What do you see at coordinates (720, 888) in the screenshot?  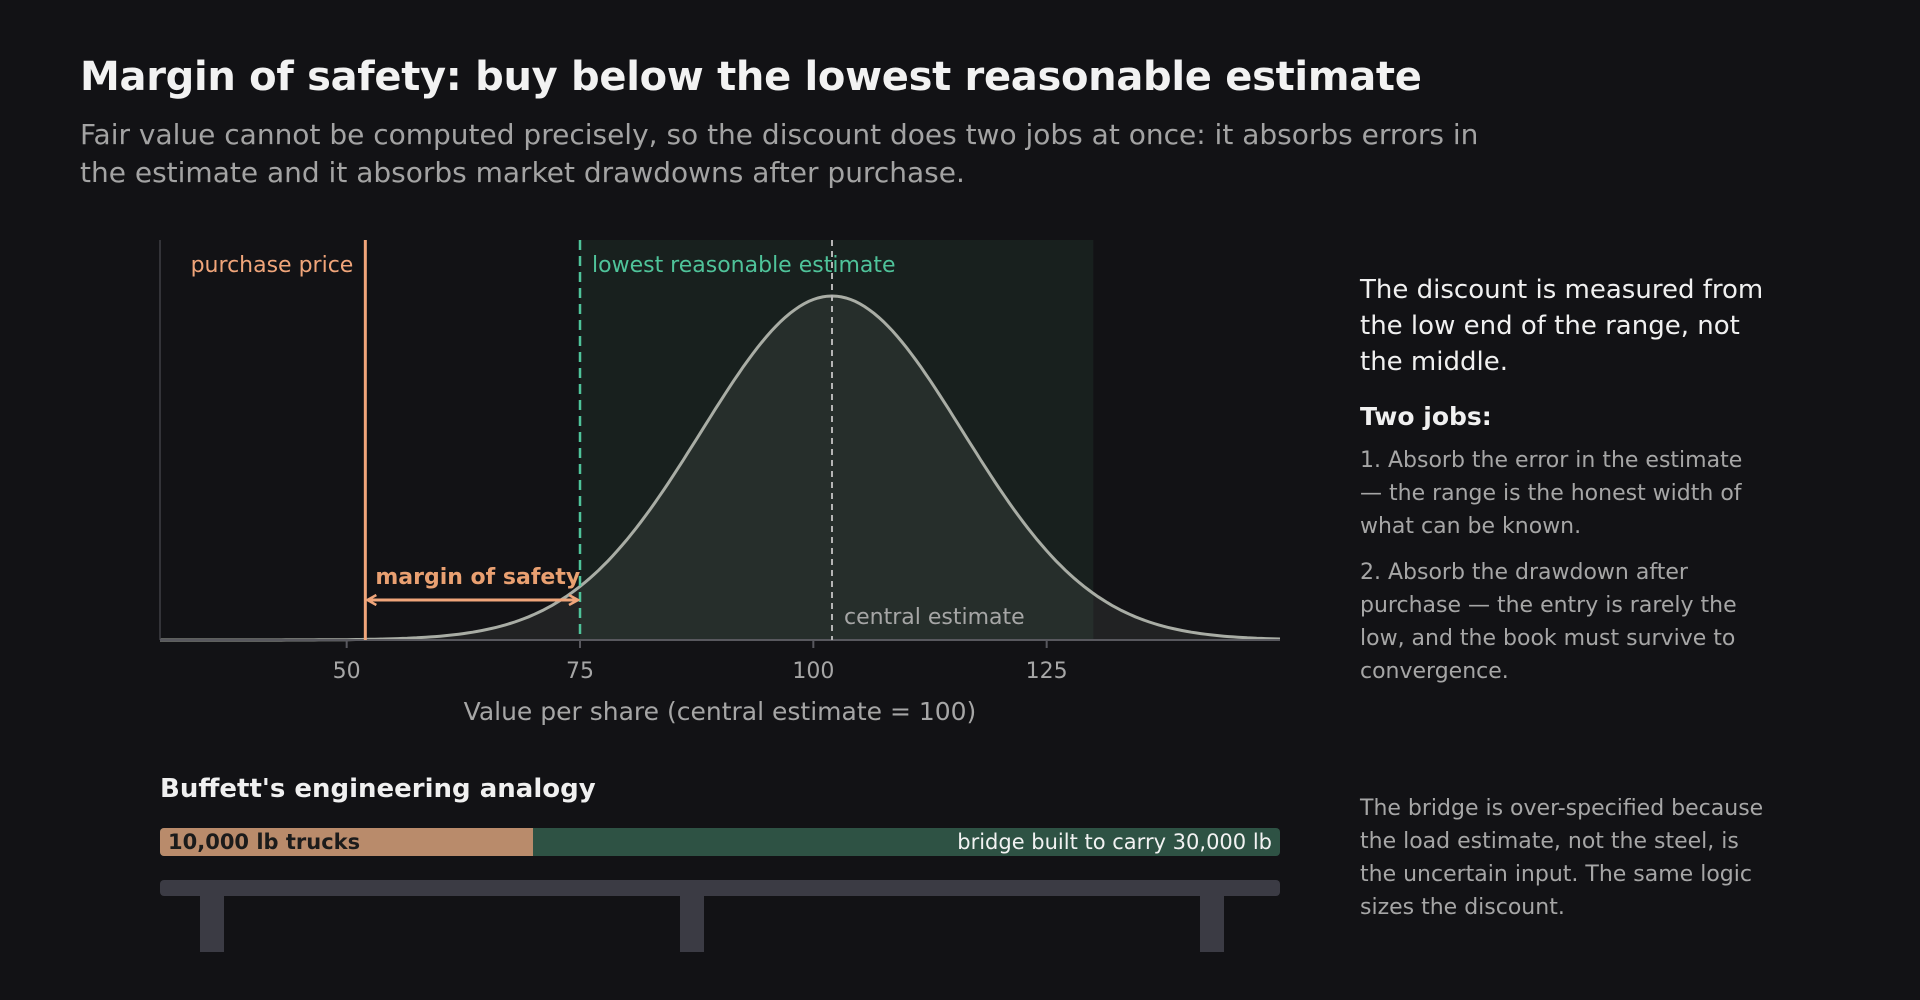 I see `bridge-deck` at bounding box center [720, 888].